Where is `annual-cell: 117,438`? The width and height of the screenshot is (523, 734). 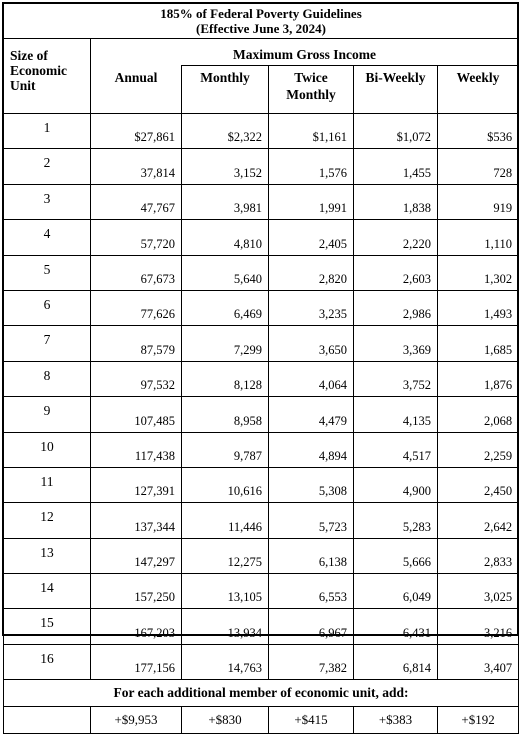
annual-cell: 117,438 is located at coordinates (136, 449).